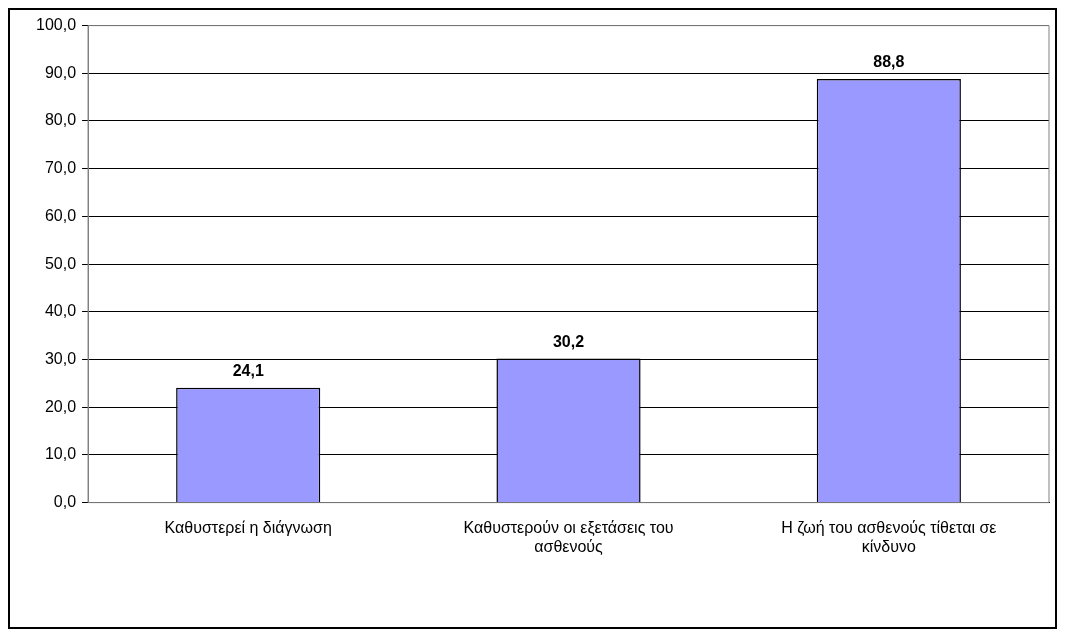  What do you see at coordinates (60, 120) in the screenshot?
I see `y-tick-label: 80,0` at bounding box center [60, 120].